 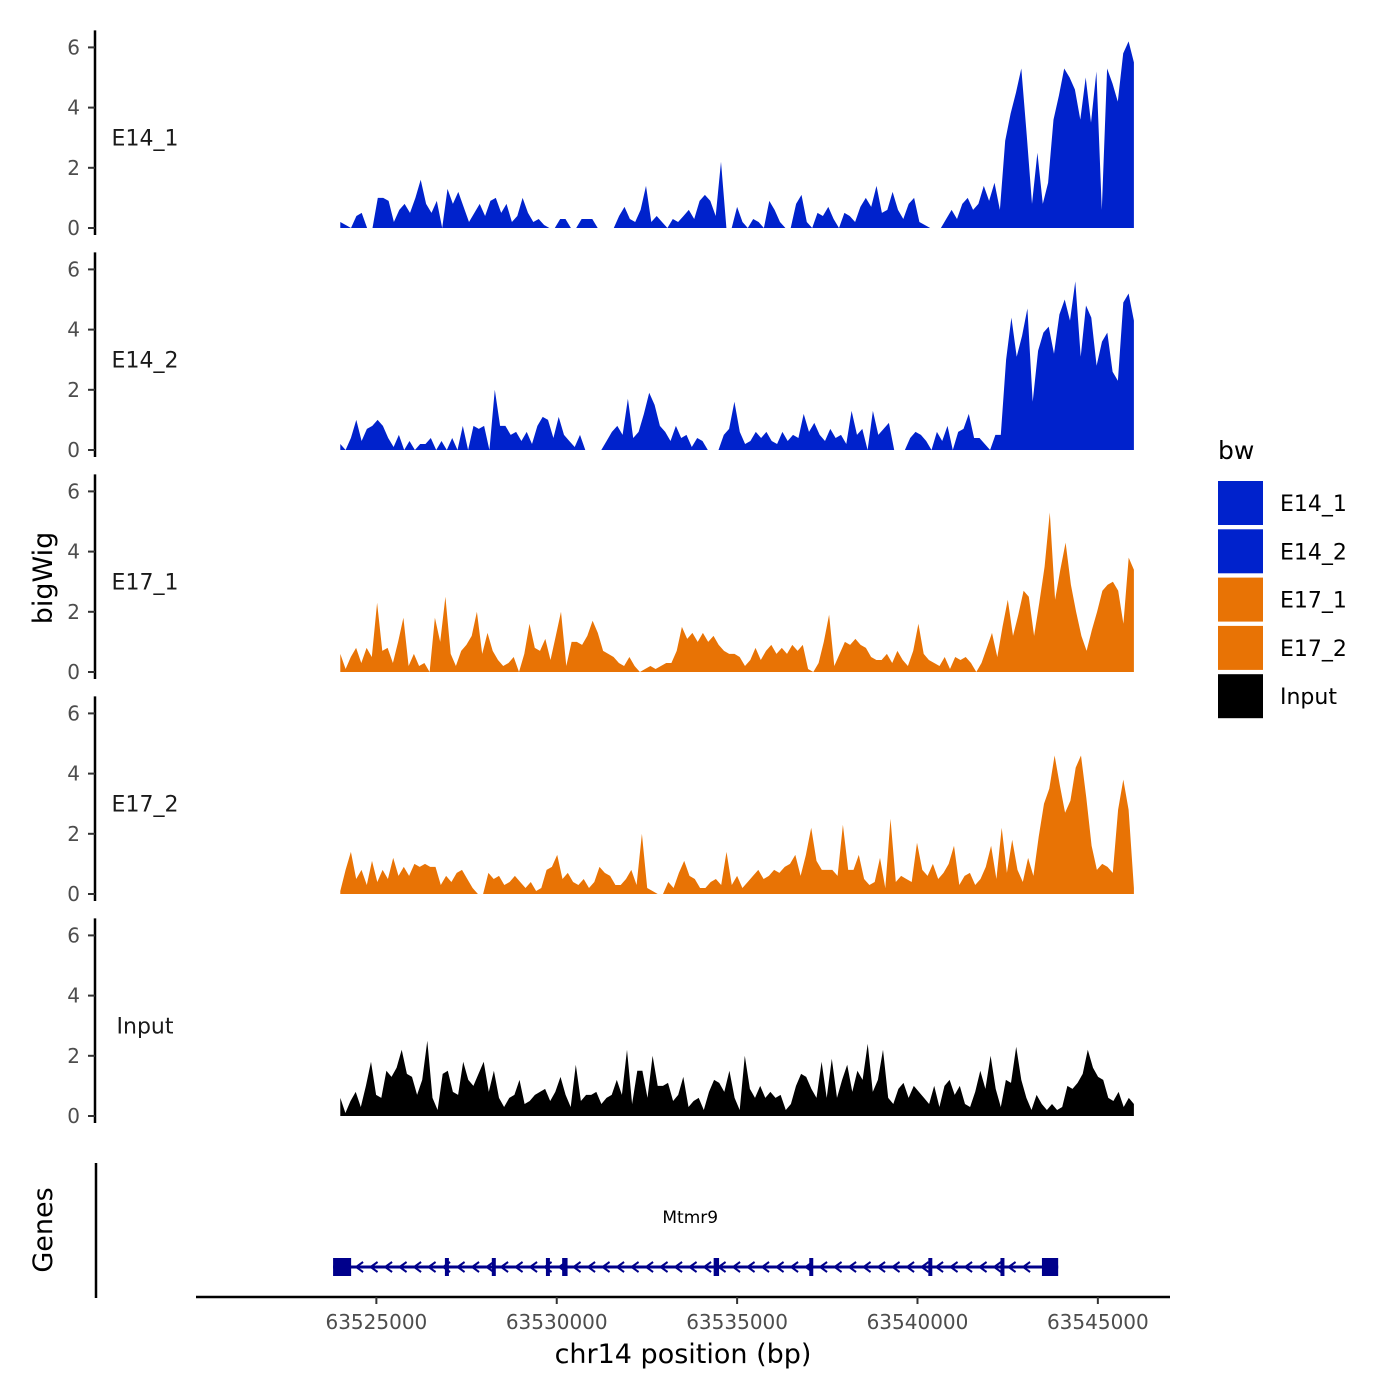 What do you see at coordinates (73, 1056) in the screenshot?
I see `y-tick-label-input: 2` at bounding box center [73, 1056].